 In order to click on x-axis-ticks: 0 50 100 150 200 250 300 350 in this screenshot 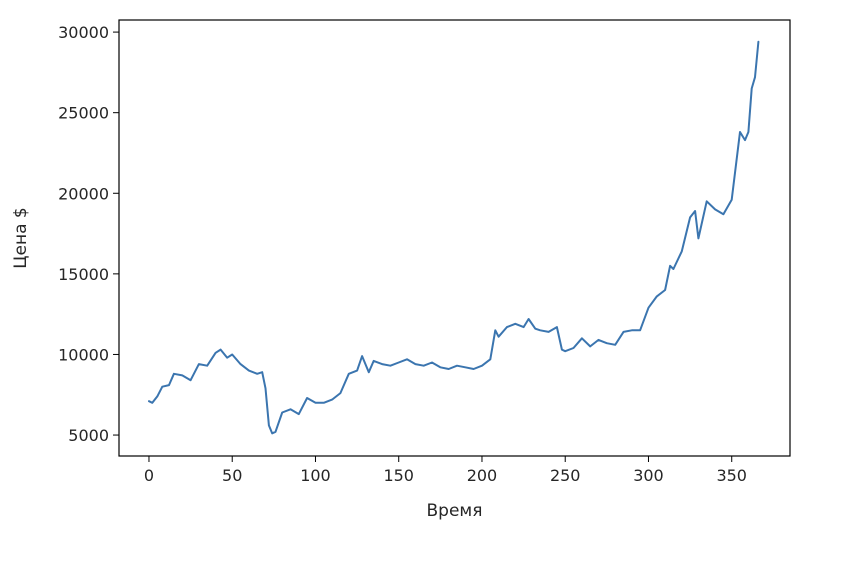, I will do `click(445, 470)`.